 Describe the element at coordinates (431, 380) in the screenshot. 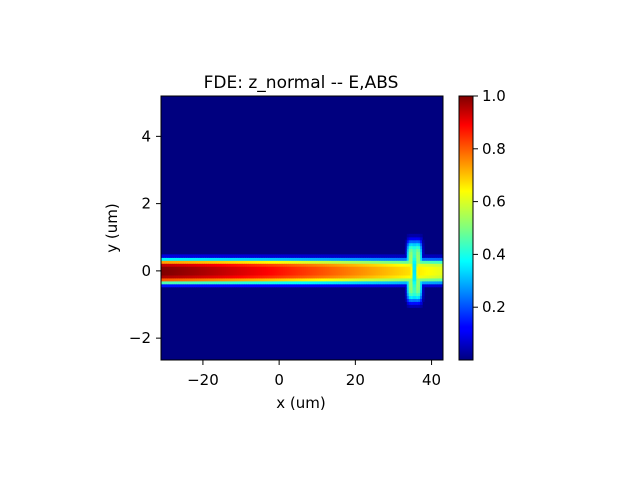

I see `x-tick-label: 40` at that location.